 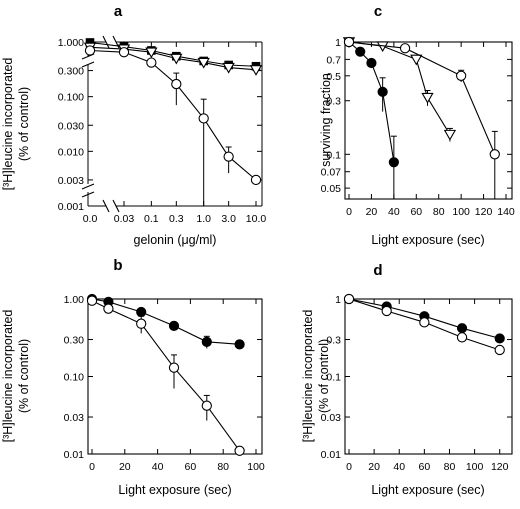 What do you see at coordinates (151, 219) in the screenshot?
I see `x-tick-label: 0.1` at bounding box center [151, 219].